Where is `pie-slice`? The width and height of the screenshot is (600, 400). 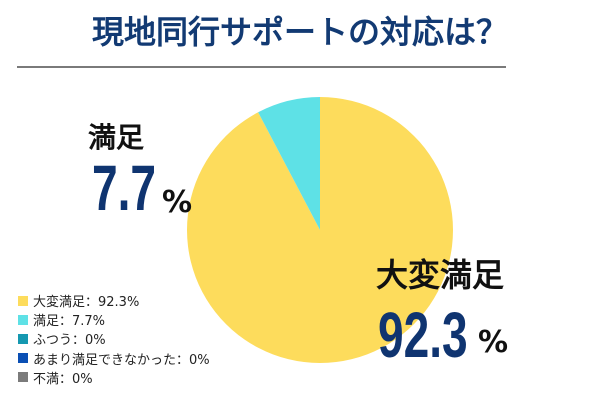 pie-slice is located at coordinates (289, 163).